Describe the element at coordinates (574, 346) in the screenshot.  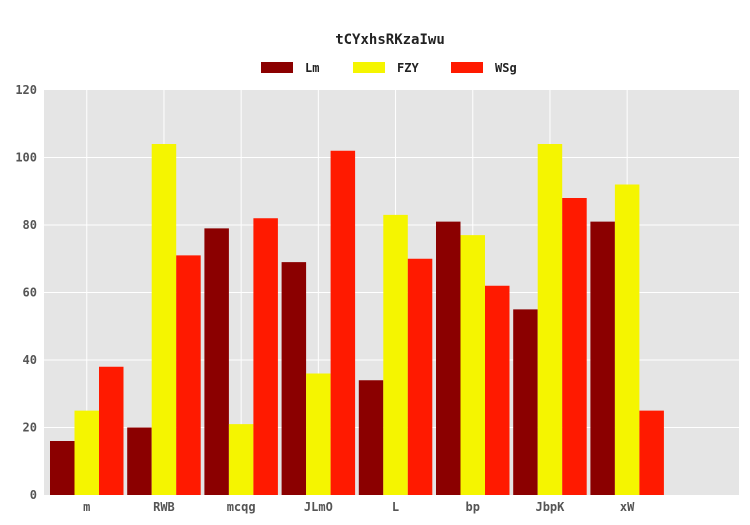
I see `bar-WSg-JbpK` at that location.